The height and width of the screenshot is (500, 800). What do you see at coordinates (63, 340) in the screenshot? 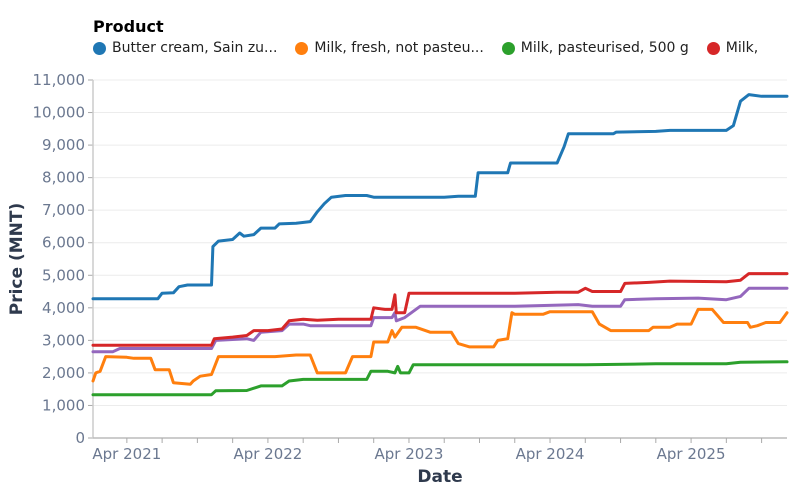
I see `y-tick-label: 3,000` at bounding box center [63, 340].